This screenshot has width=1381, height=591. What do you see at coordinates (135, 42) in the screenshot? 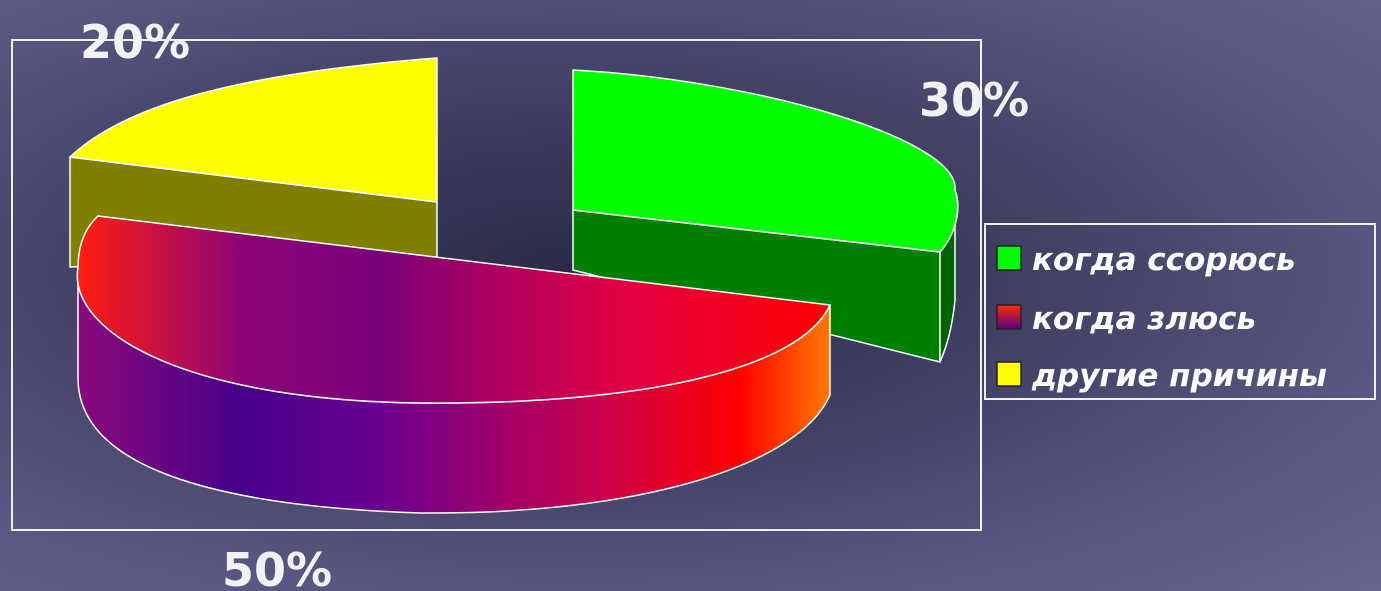
I see `data-label-drugie-prichiny: 20%` at bounding box center [135, 42].